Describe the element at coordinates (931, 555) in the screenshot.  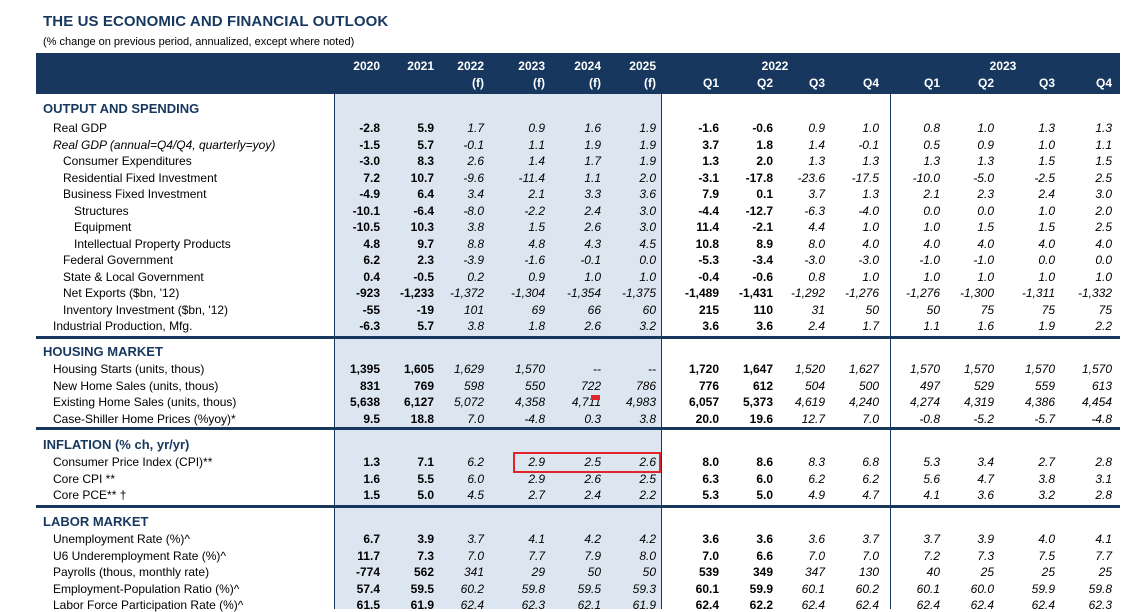
I see `table-cell: 7.2` at that location.